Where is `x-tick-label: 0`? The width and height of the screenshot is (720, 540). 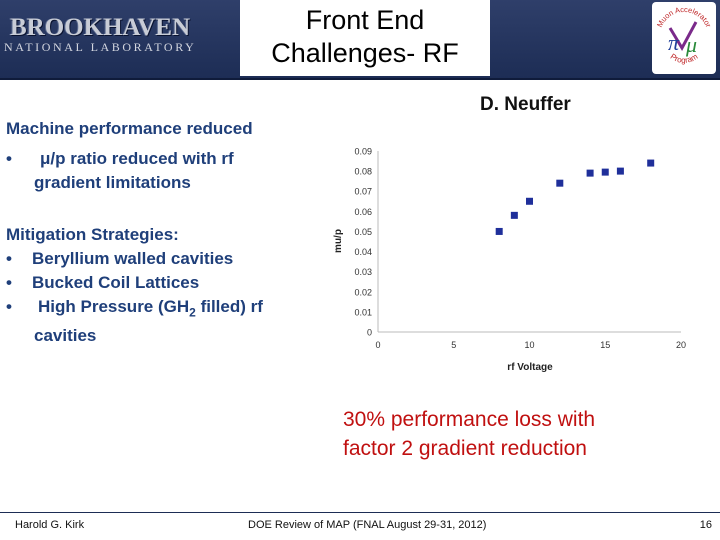
x-tick-label: 0 is located at coordinates (377, 345).